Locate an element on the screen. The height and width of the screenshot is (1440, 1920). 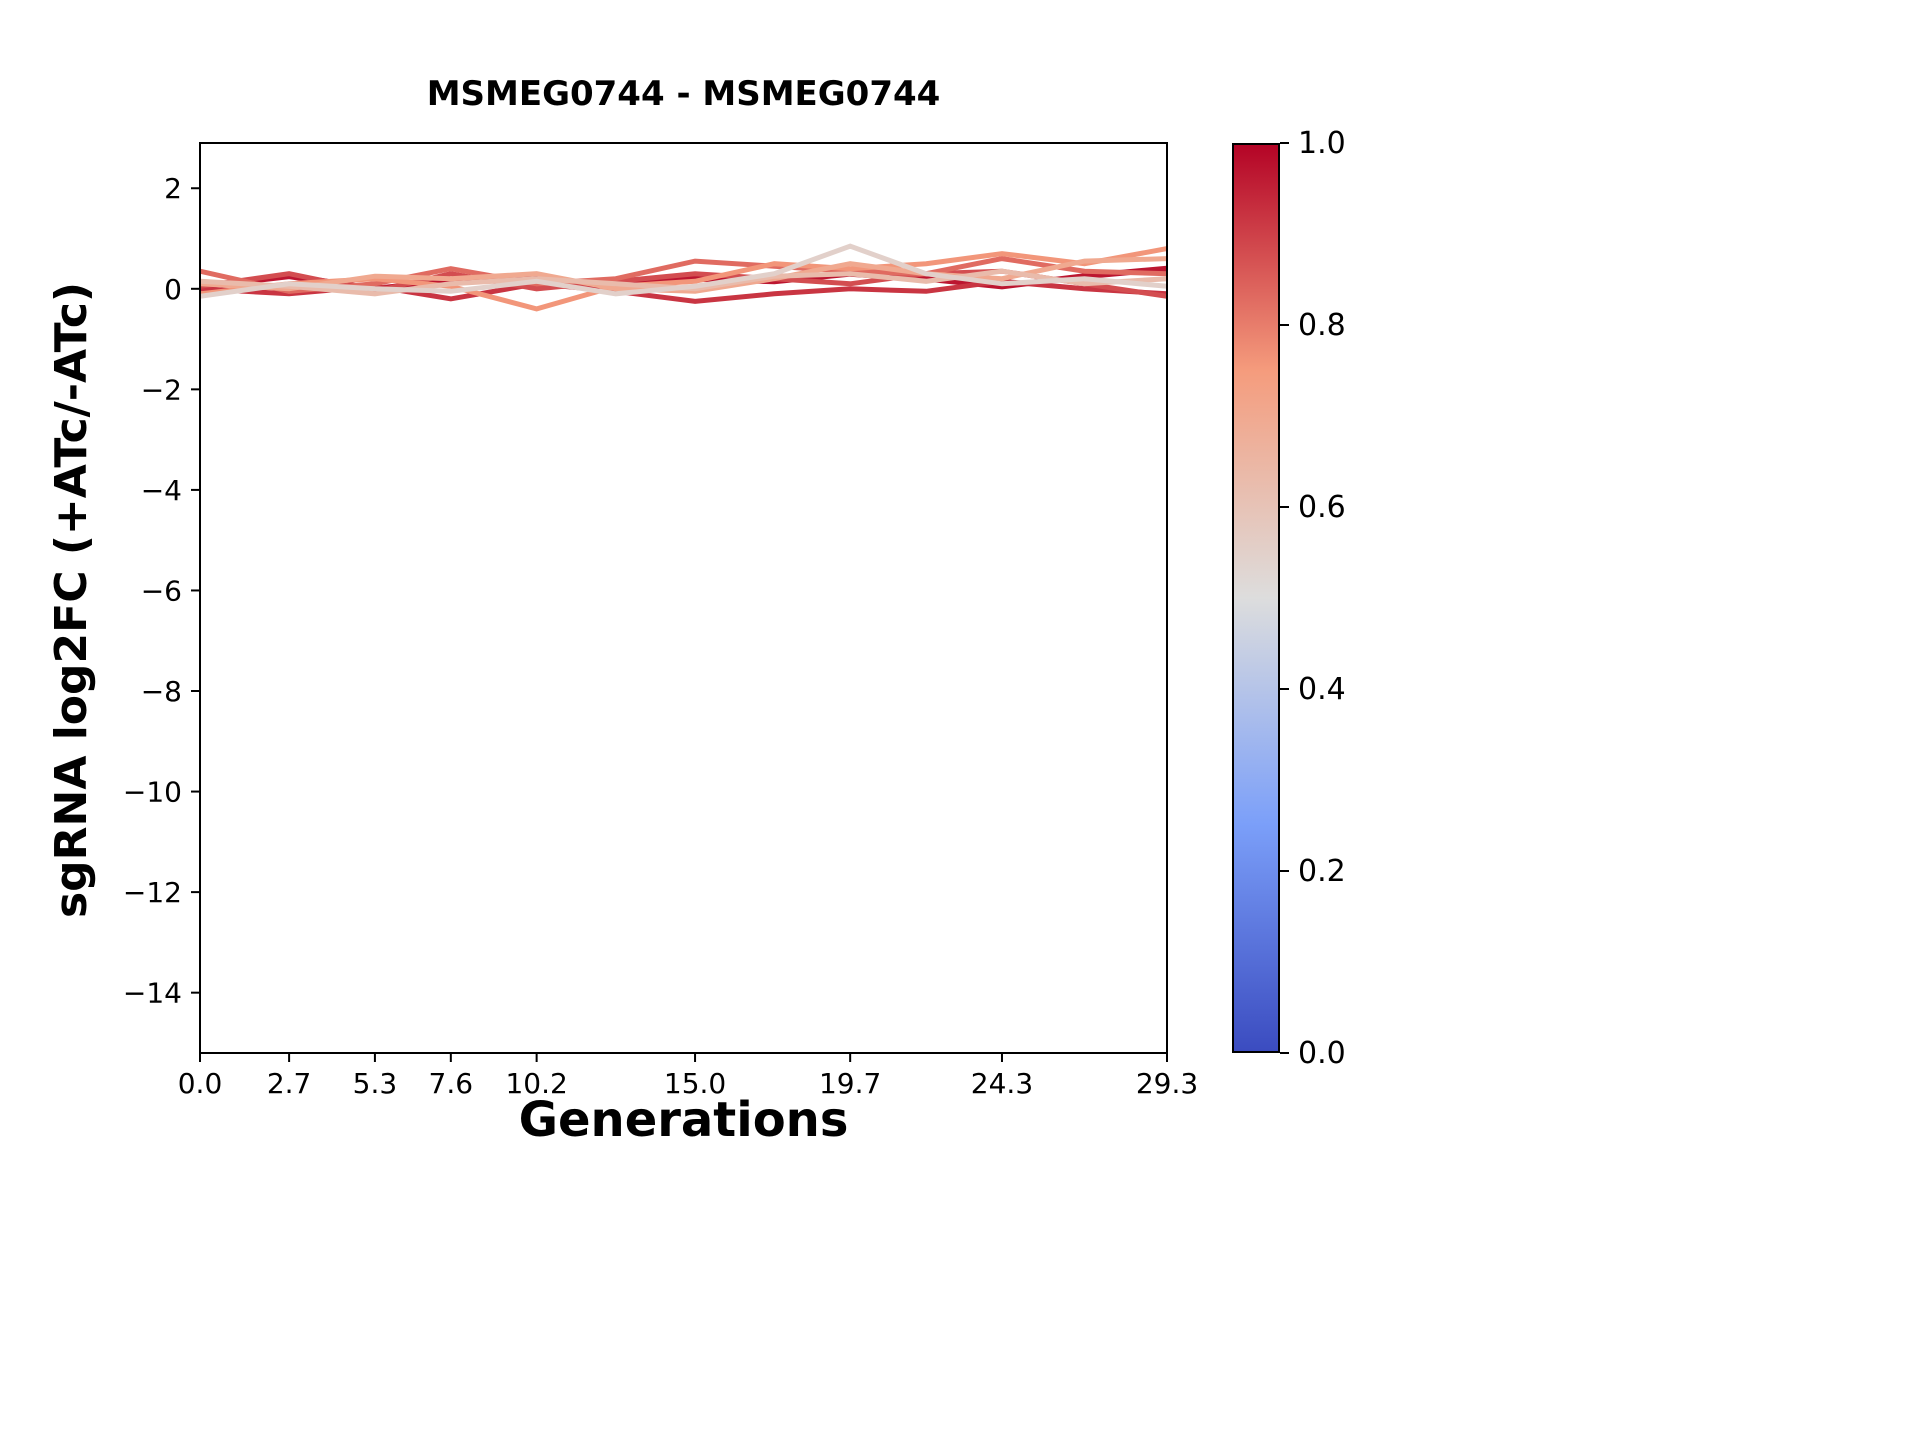
colorbar-tick-label: 0.0 is located at coordinates (1322, 1053).